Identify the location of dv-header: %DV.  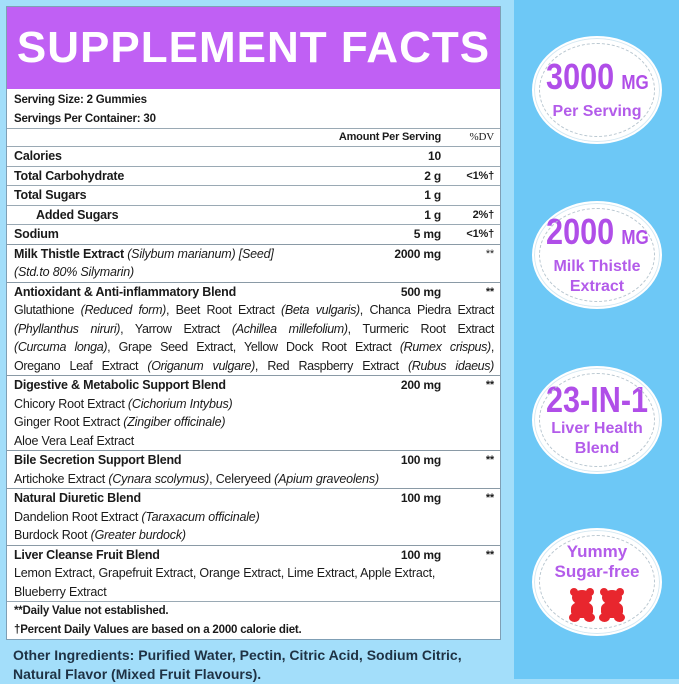
(482, 137).